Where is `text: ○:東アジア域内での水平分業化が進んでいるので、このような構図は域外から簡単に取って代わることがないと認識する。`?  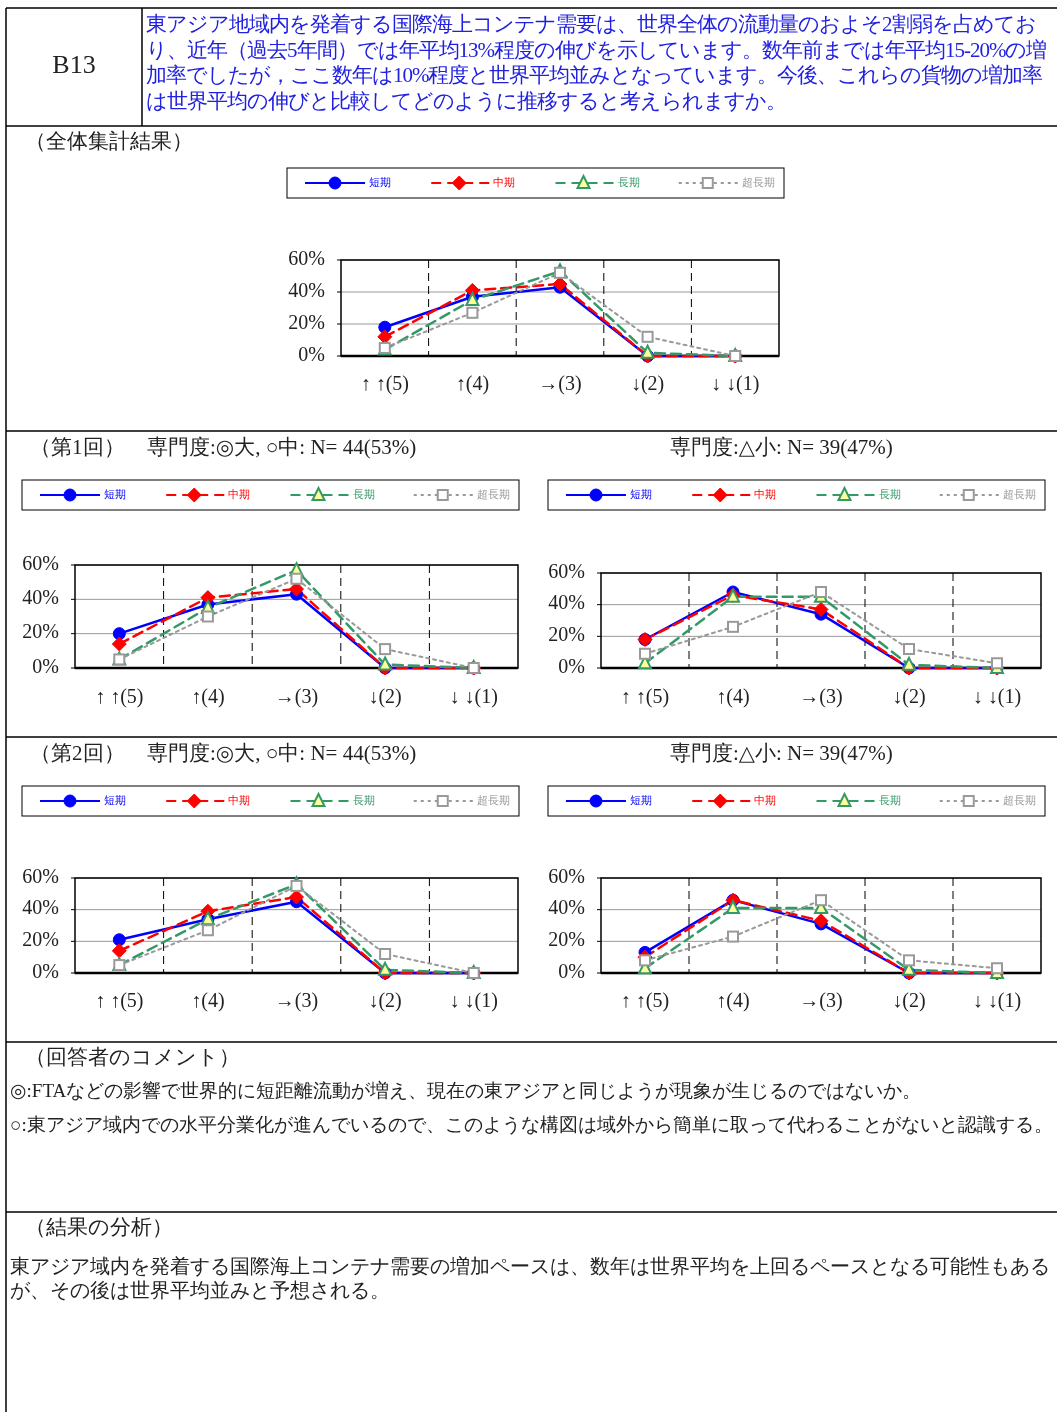 text: ○:東アジア域内での水平分業化が進んでいるので、このような構図は域外から簡単に取って代わることがないと認識する。 is located at coordinates (531, 1125).